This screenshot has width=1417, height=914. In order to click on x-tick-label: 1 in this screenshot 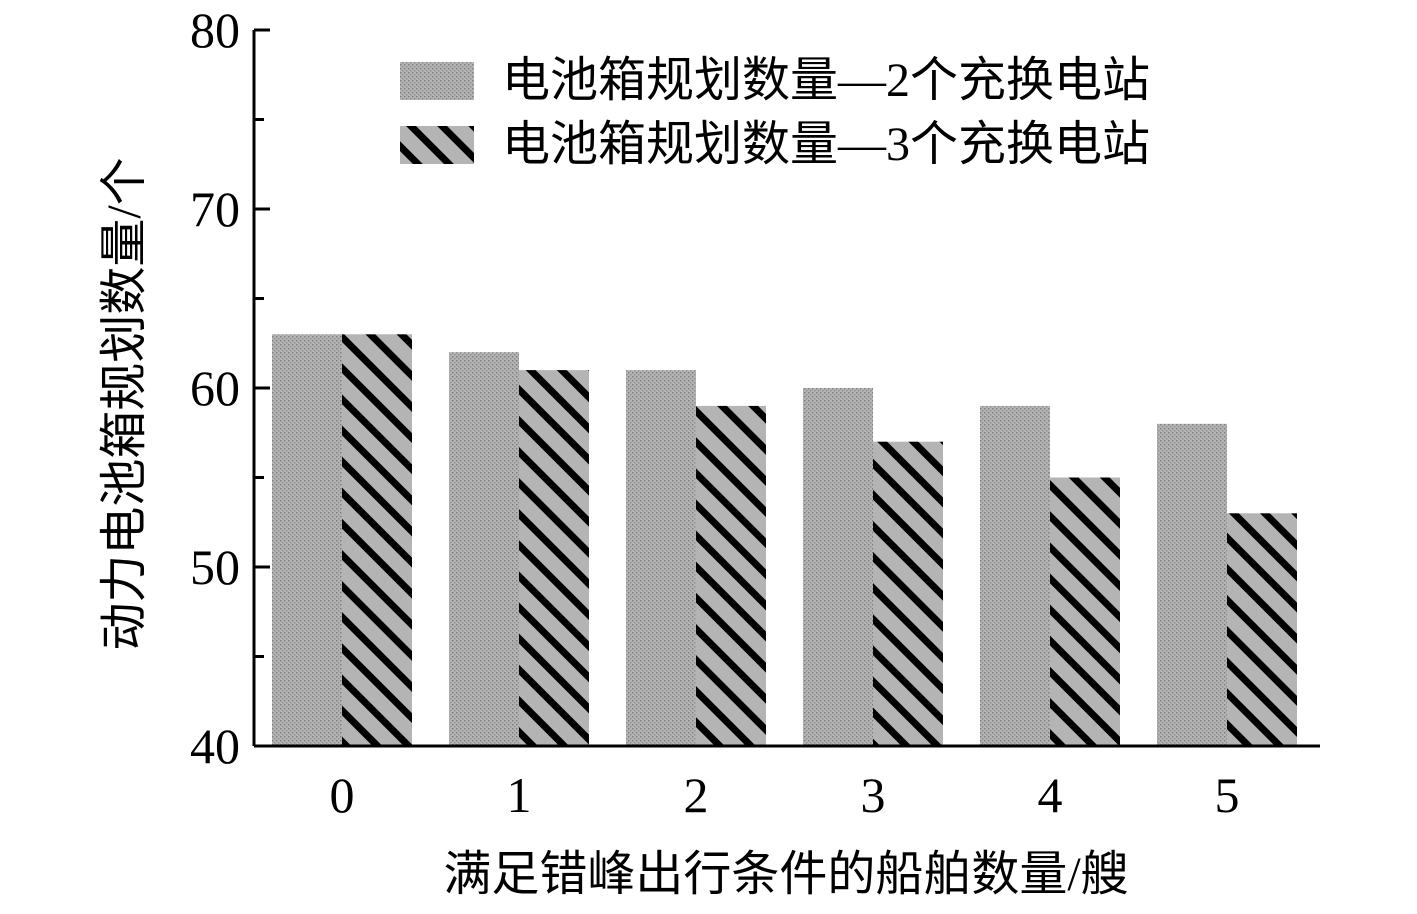, I will do `click(519, 795)`.